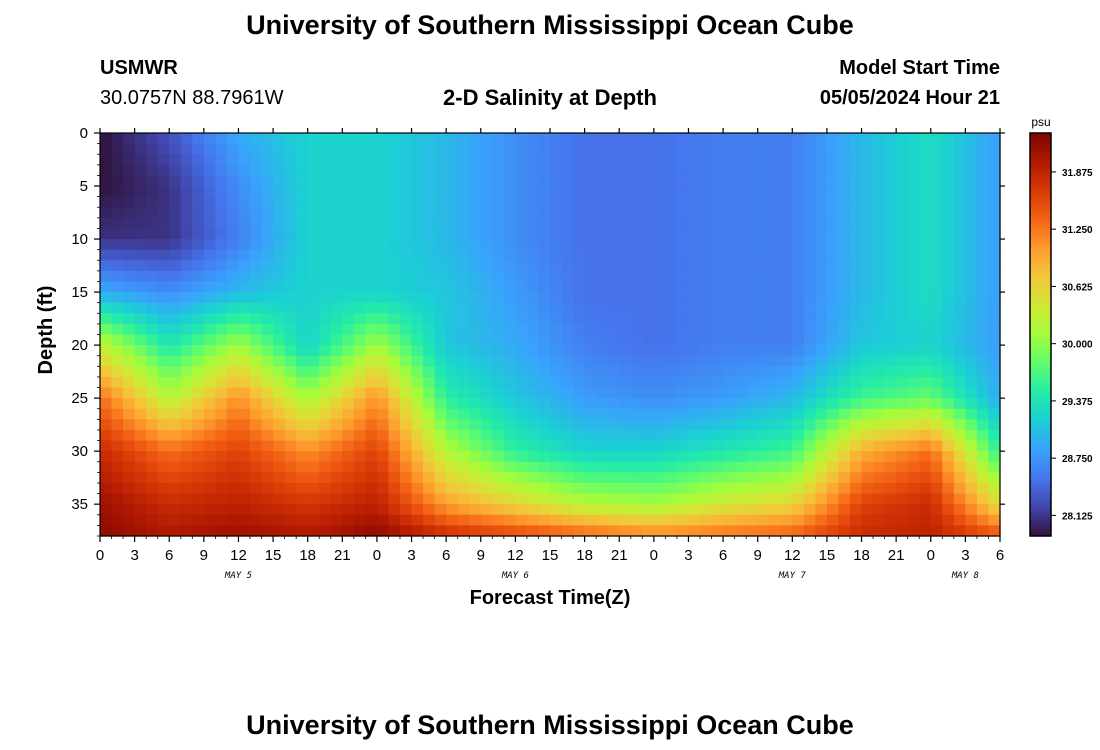  I want to click on station-coordinates: 30.0757N 88.7961W, so click(192, 98).